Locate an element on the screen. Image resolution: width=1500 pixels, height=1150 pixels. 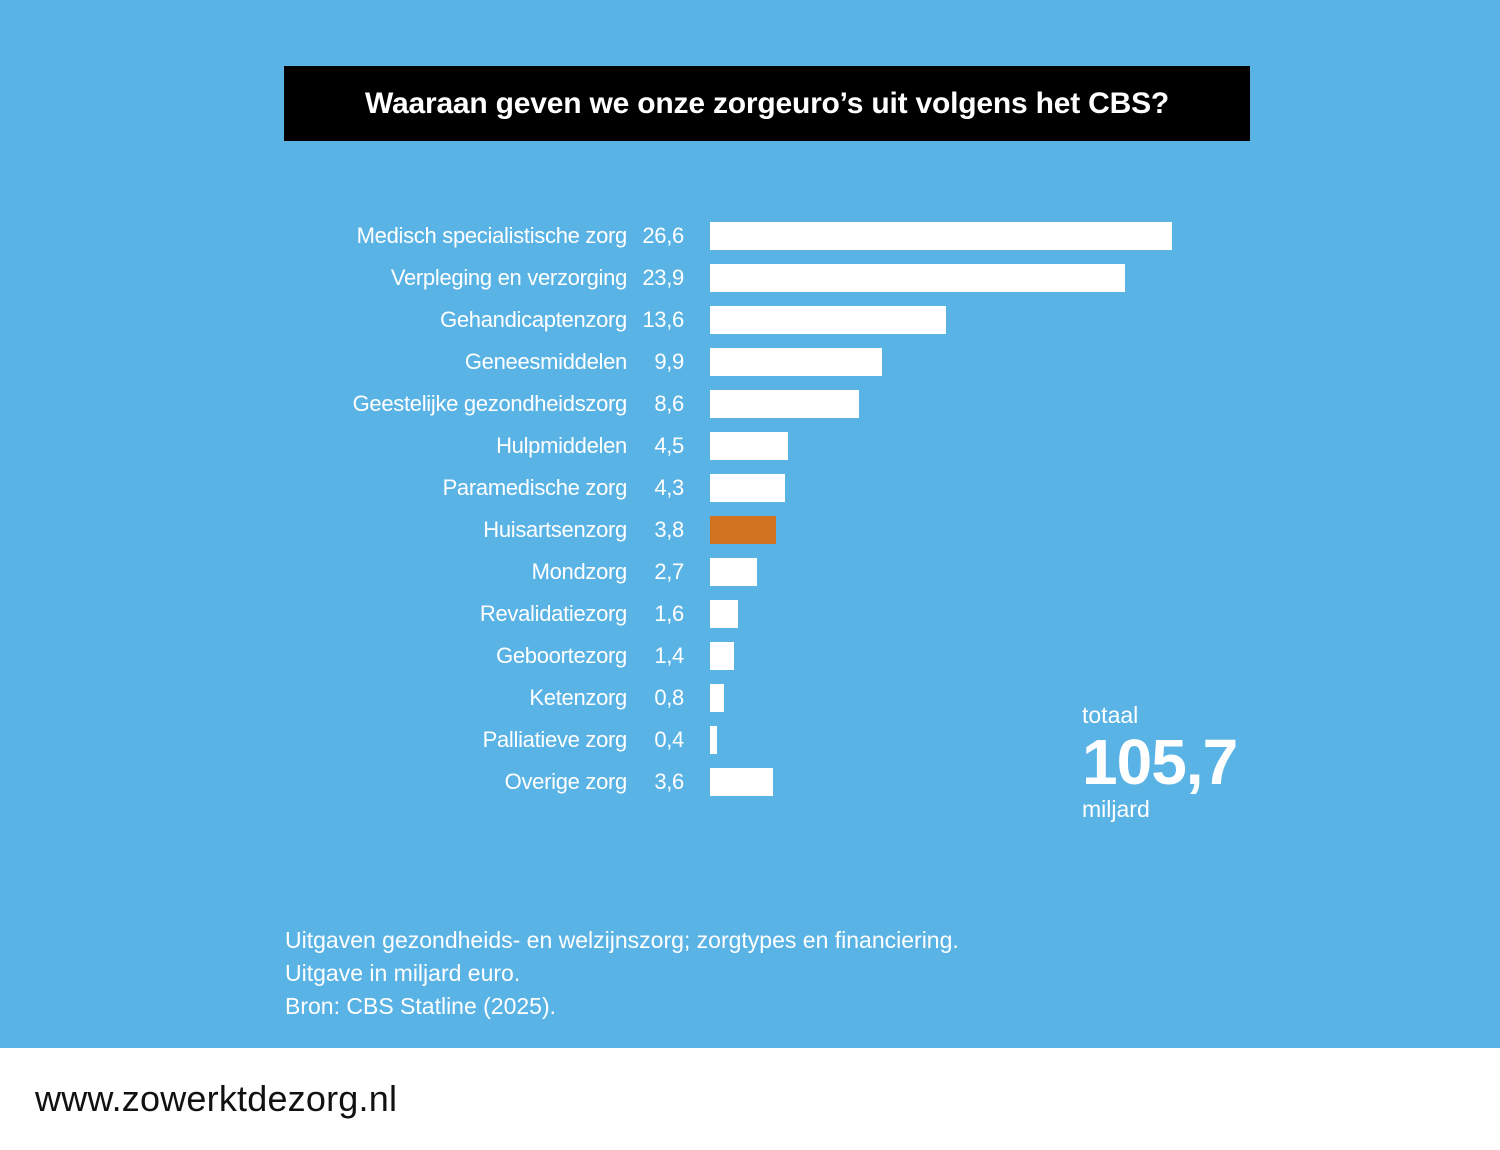
chart-row: Hulpmiddelen 4,5 is located at coordinates (728, 446).